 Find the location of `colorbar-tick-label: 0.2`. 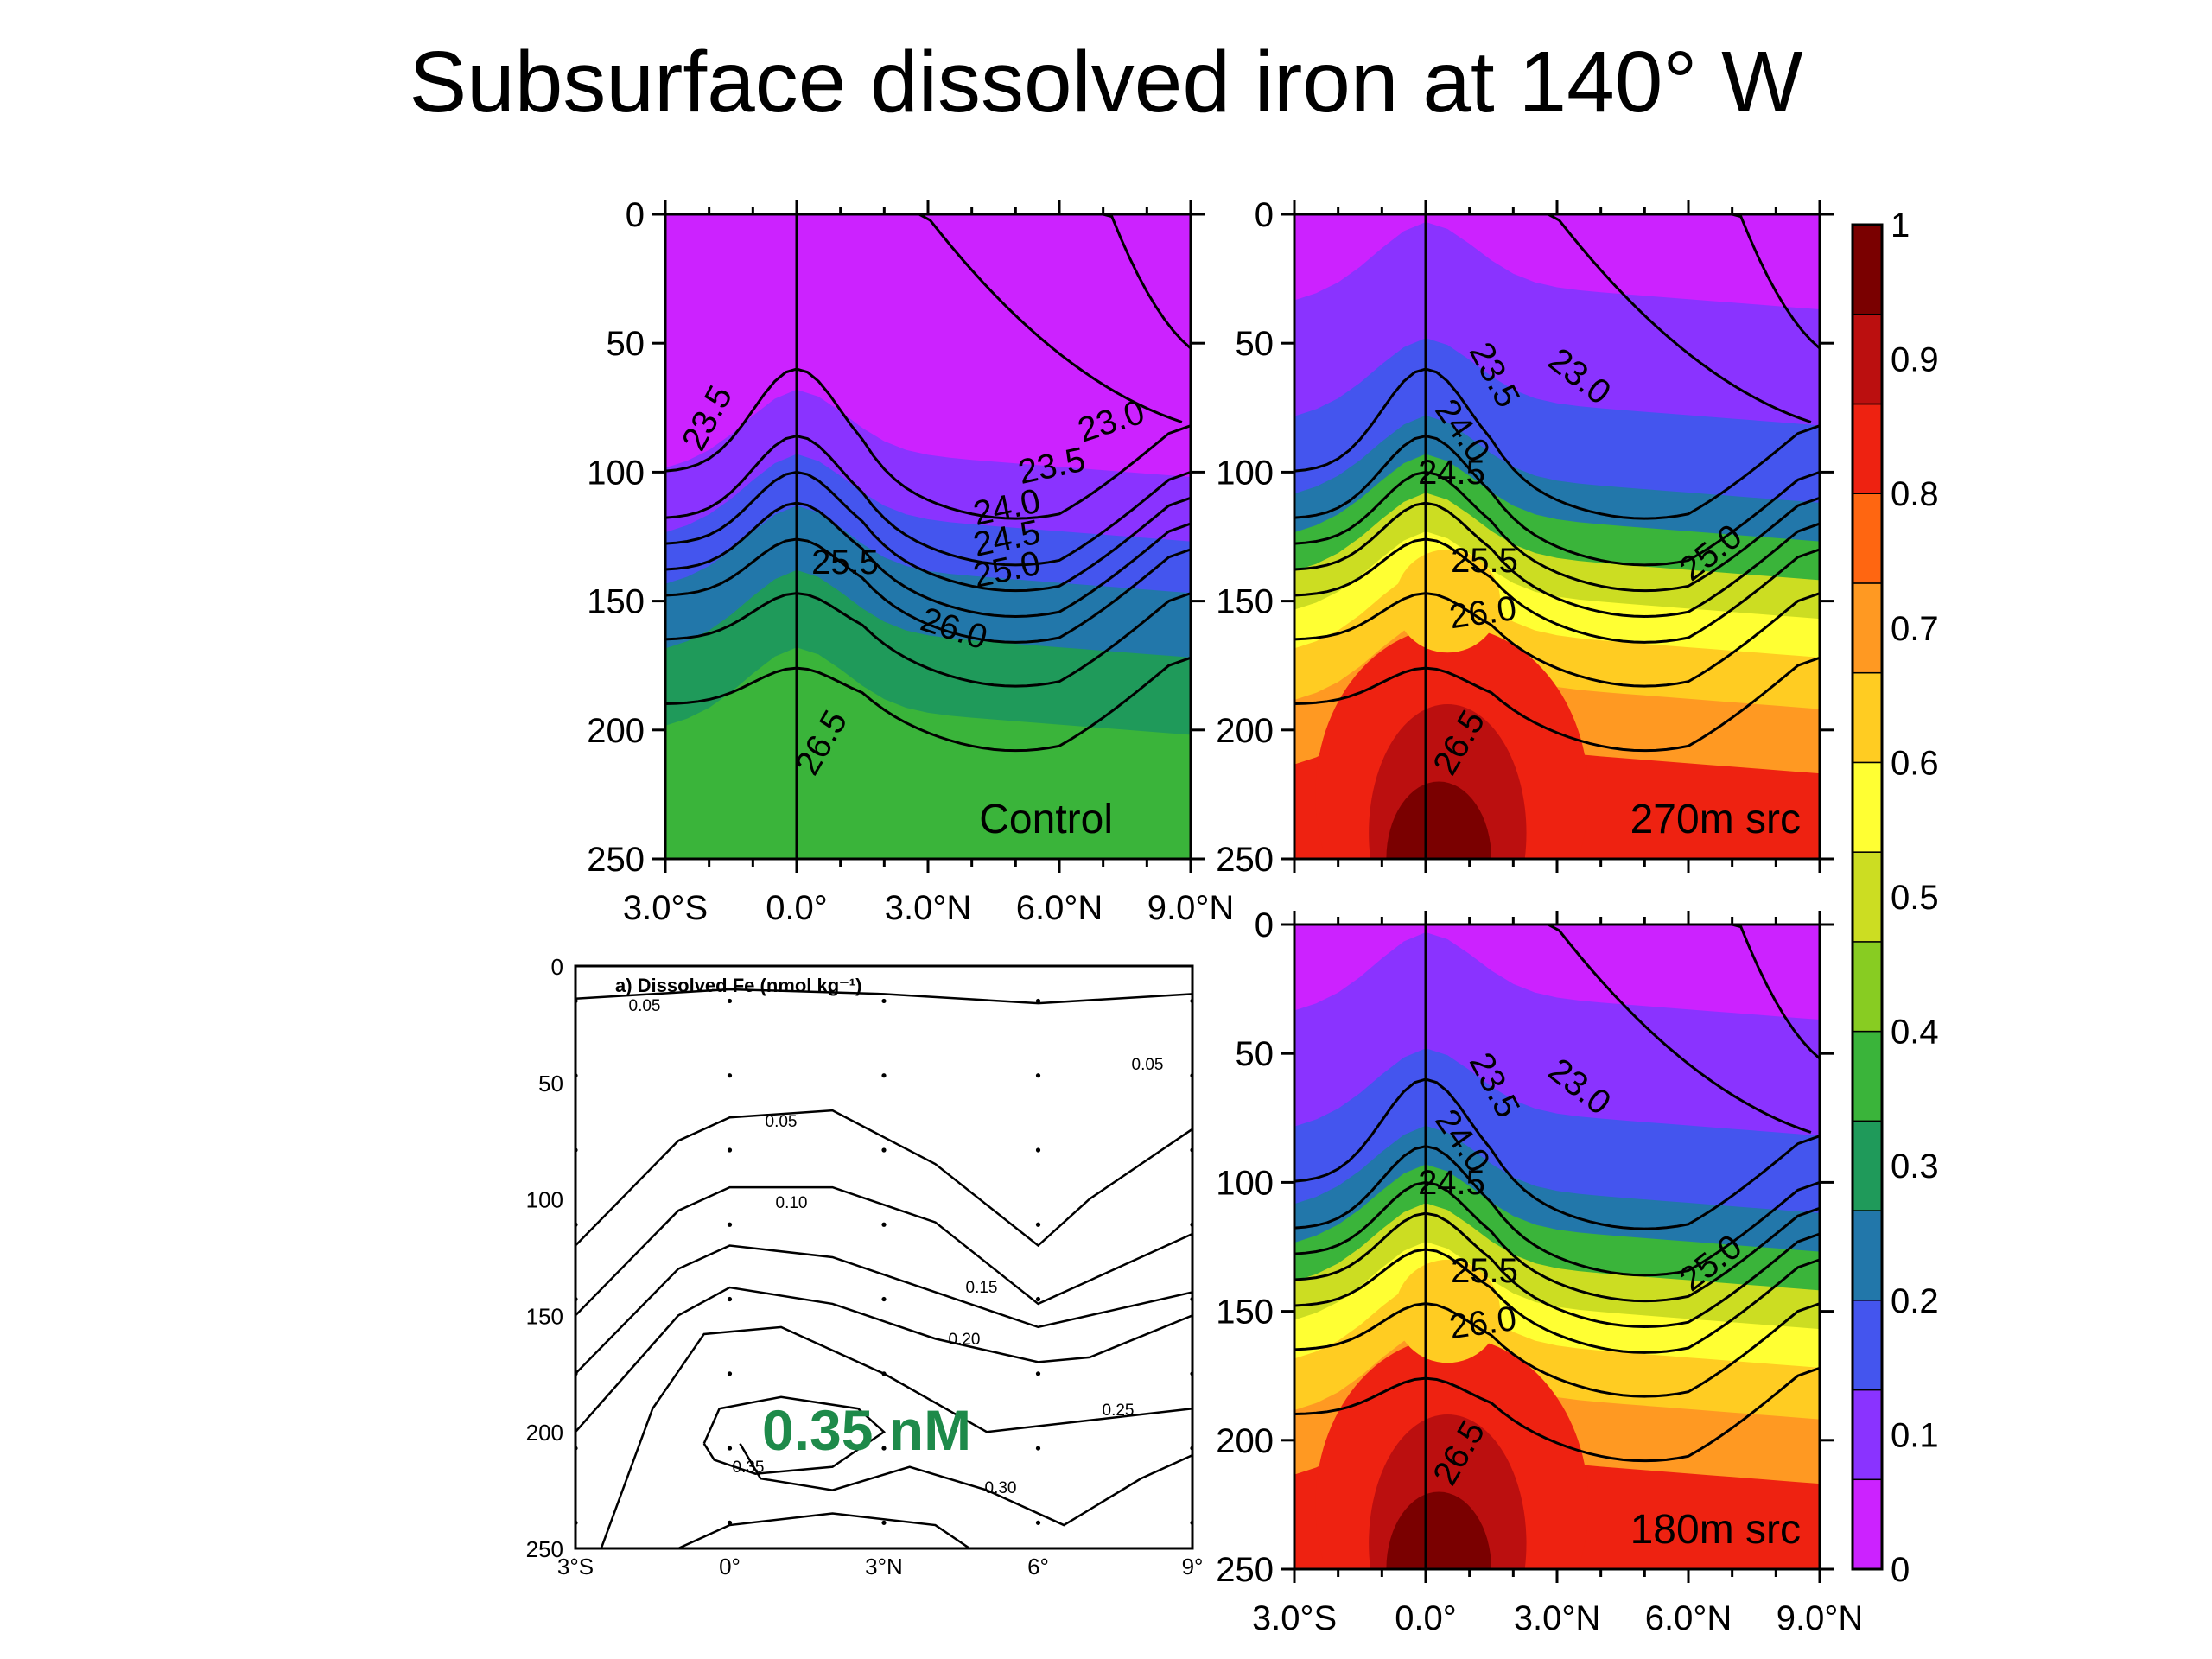

colorbar-tick-label: 0.2 is located at coordinates (1915, 1301).